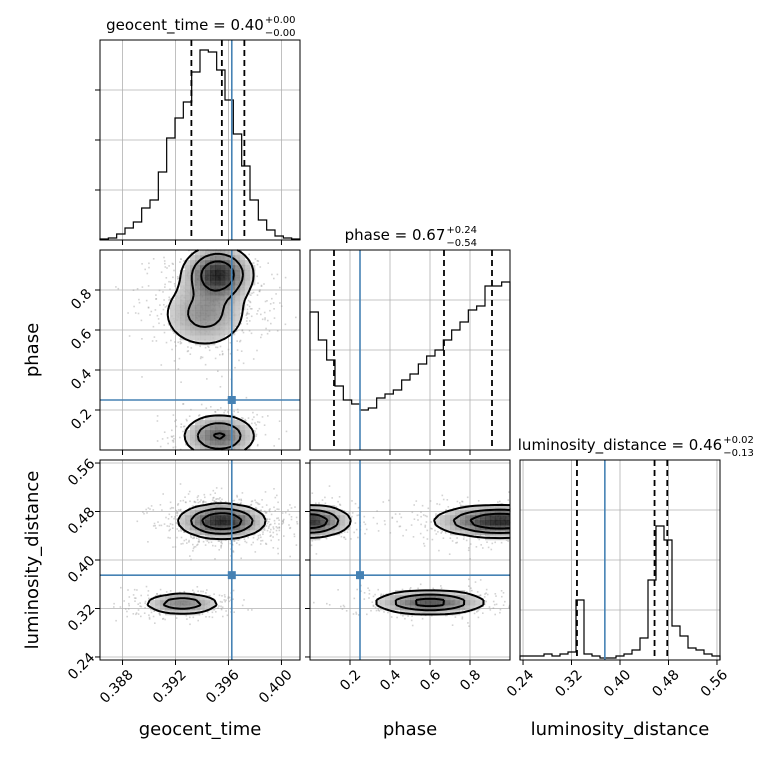 The width and height of the screenshot is (760, 760). What do you see at coordinates (360, 575) in the screenshot?
I see `truth-marker` at bounding box center [360, 575].